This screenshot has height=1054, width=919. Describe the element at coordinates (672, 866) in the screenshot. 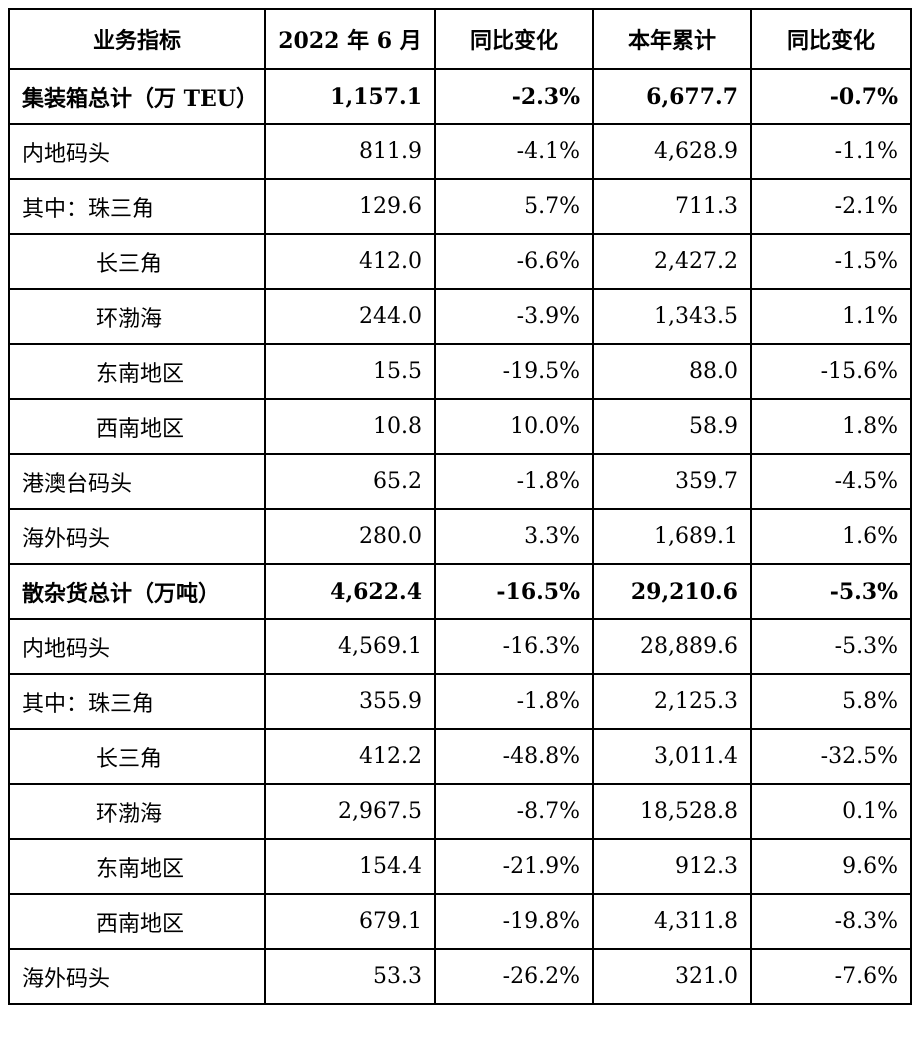

I see `ytd-value: 912.3` at that location.